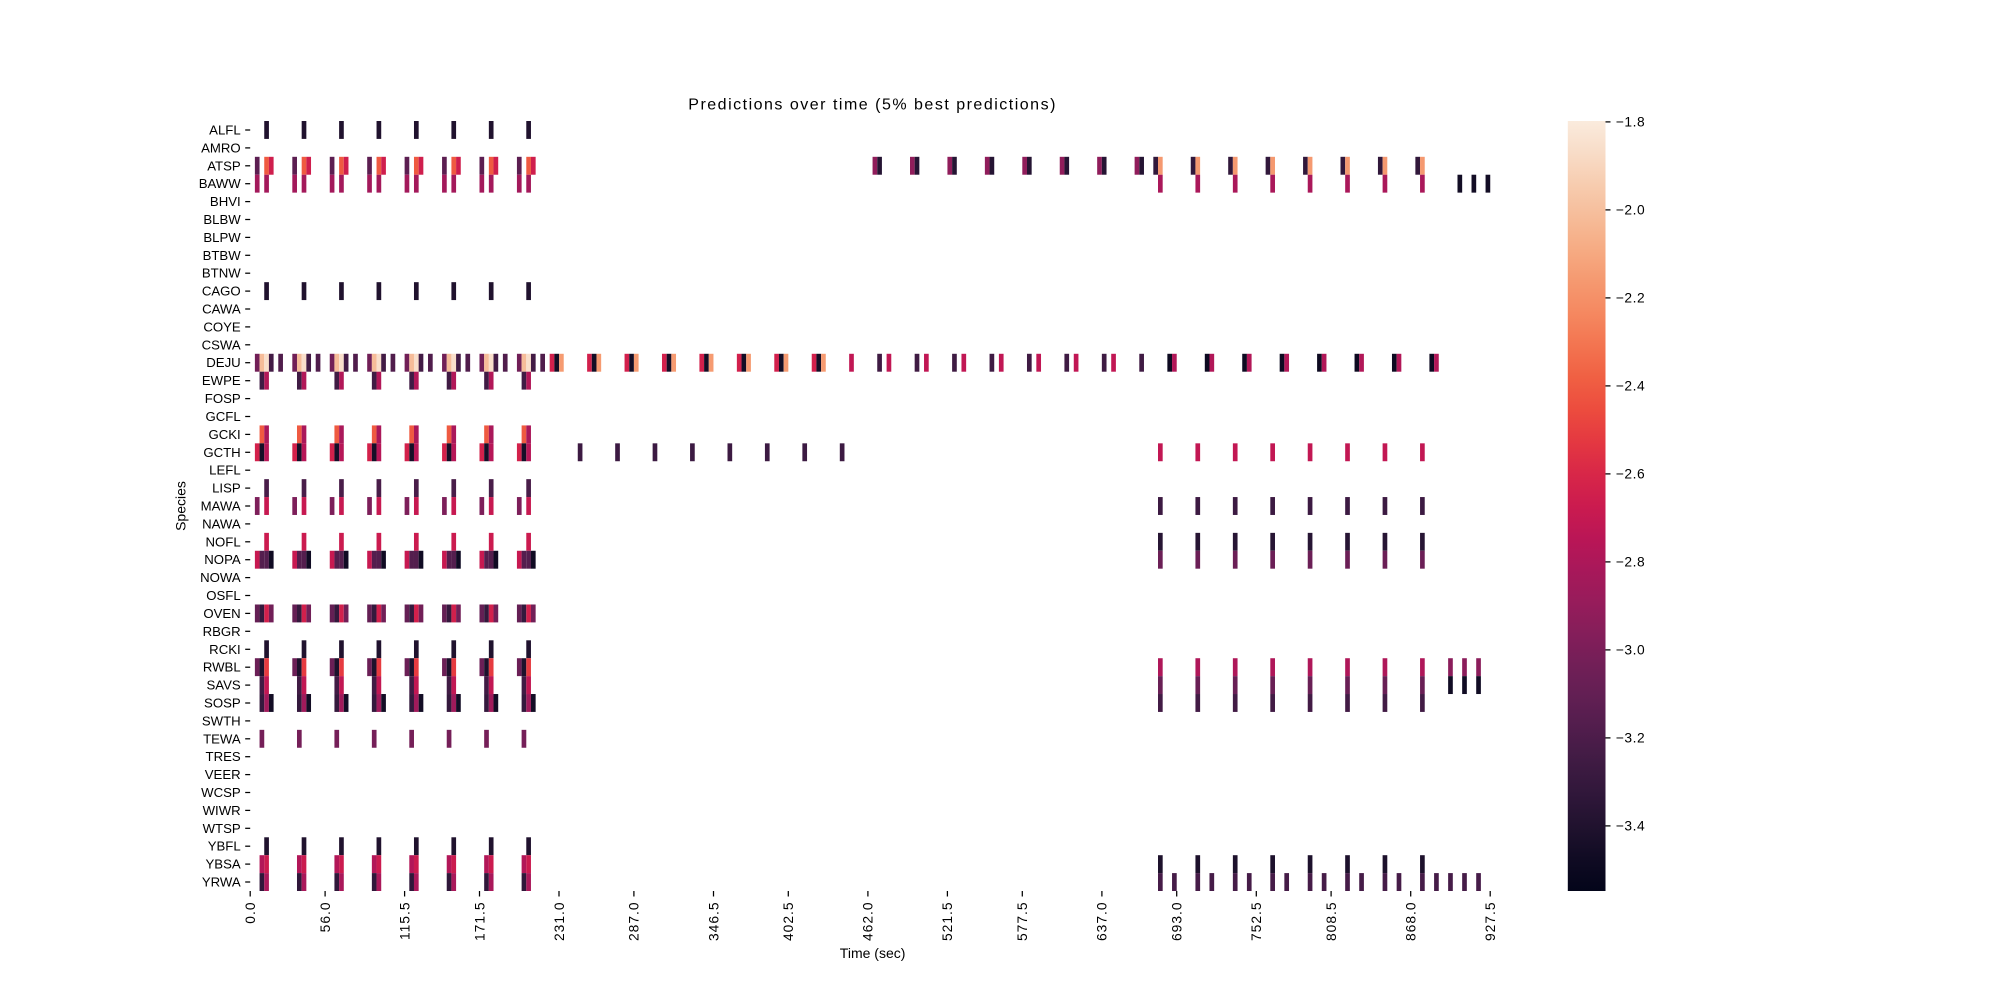  I want to click on svg-text: WTSP, so click(222, 828).